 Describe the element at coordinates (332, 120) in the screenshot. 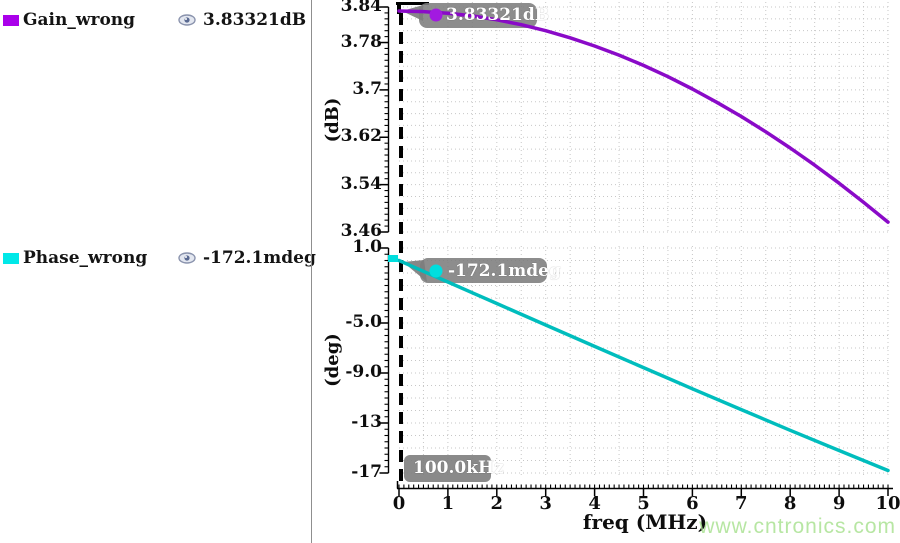

I see `gain-axis-title: (dB)` at that location.